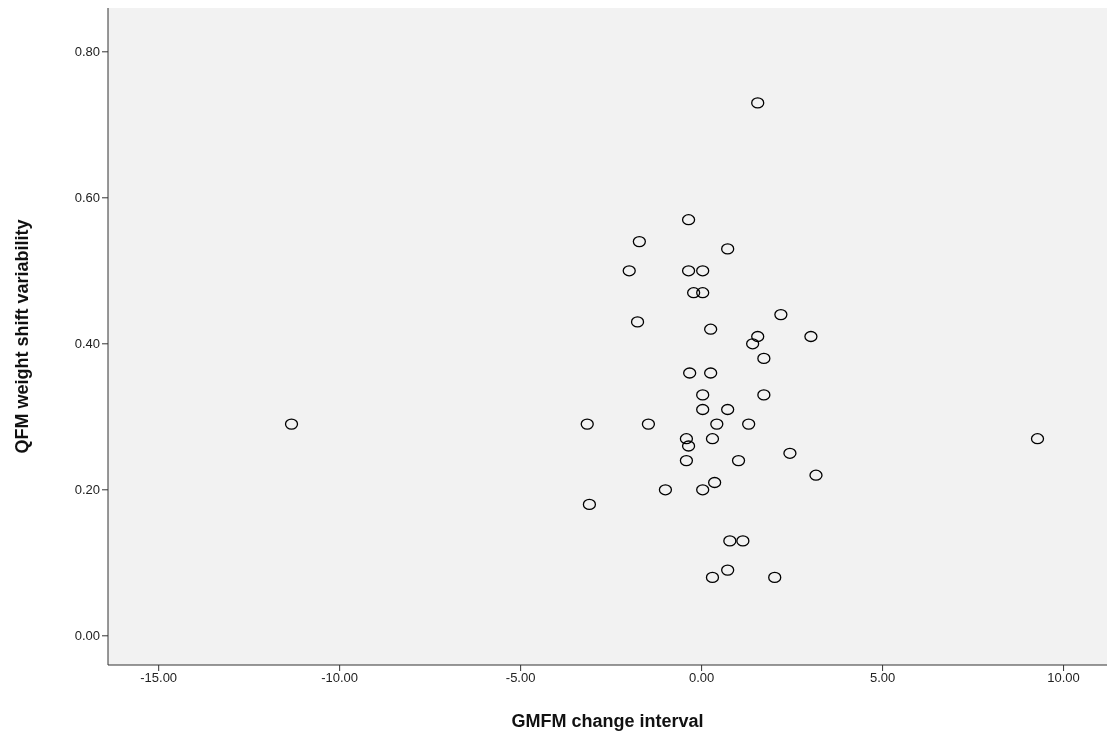 This screenshot has width=1107, height=731. Describe the element at coordinates (87, 636) in the screenshot. I see `y-tick-label: 0.00` at that location.